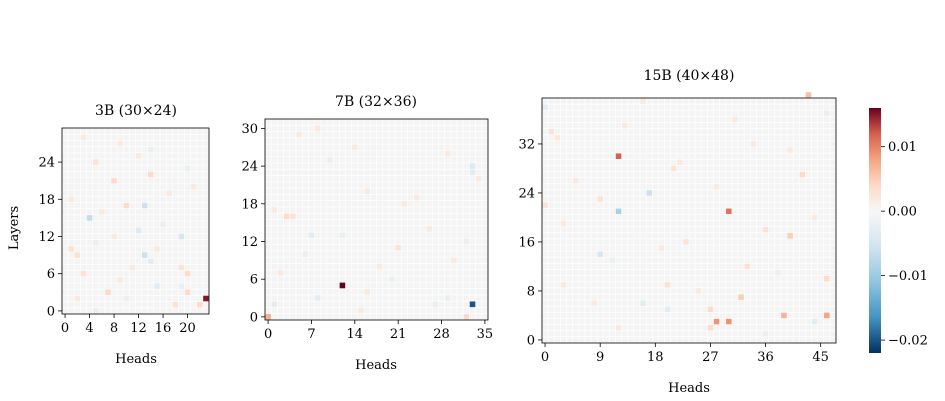  What do you see at coordinates (685, 354) in the screenshot?
I see `x-ticks-15b: 0 9 18 27 36 45` at bounding box center [685, 354].